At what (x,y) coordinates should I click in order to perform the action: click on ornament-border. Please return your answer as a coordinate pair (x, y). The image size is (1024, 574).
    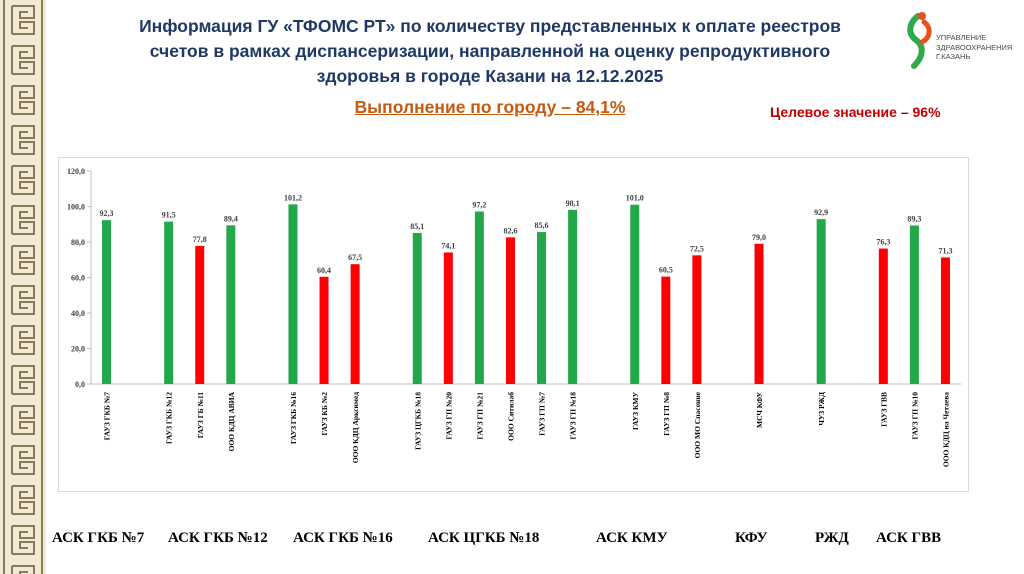
    Looking at the image, I should click on (23, 287).